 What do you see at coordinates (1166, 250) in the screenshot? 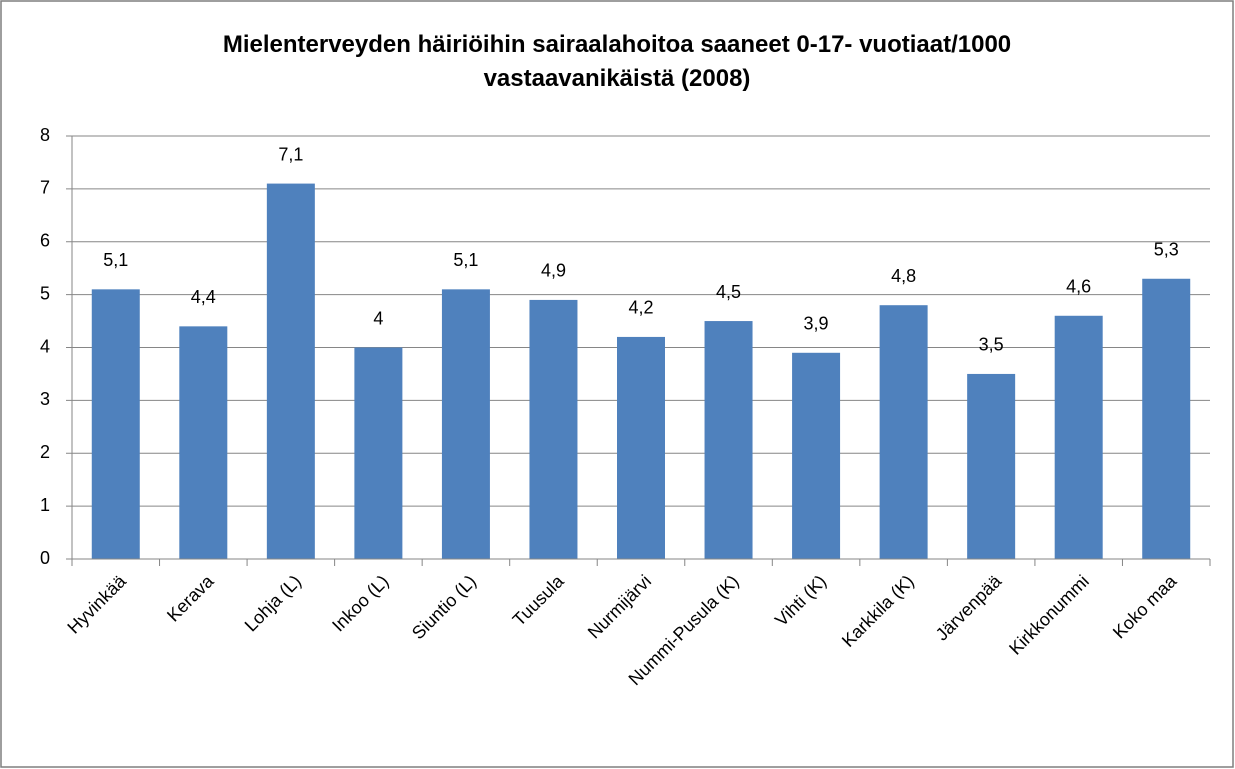
I see `data-label: 5,3` at bounding box center [1166, 250].